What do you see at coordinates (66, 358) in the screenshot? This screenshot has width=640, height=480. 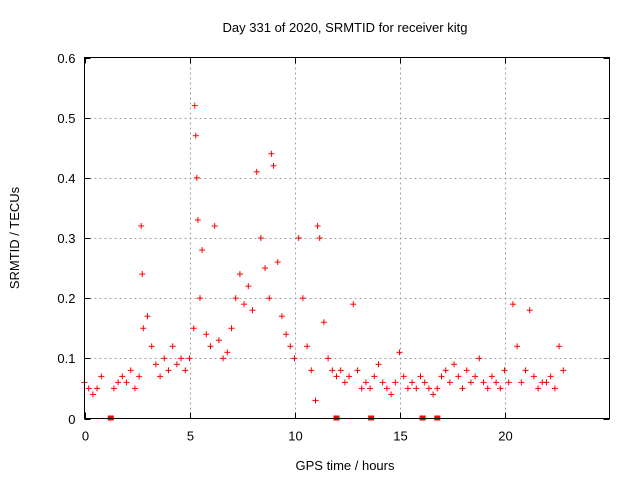 I see `y-tick-label: 0.1` at bounding box center [66, 358].